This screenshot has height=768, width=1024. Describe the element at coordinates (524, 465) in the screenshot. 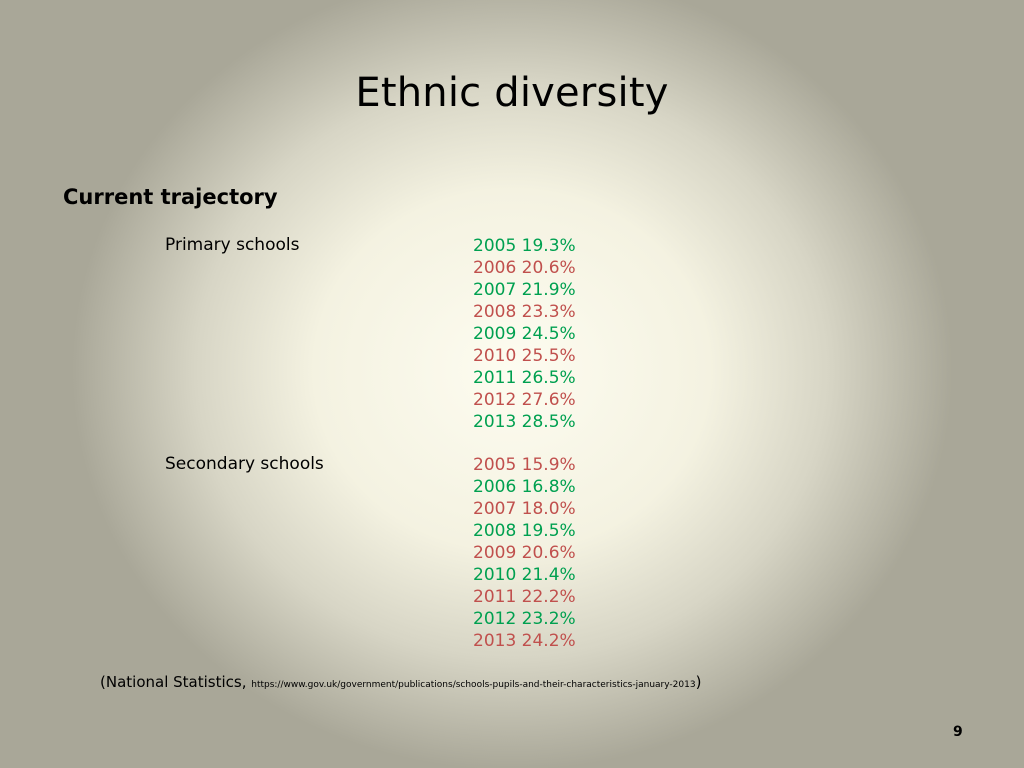

I see `year-value-item: 2005 15.9%` at that location.